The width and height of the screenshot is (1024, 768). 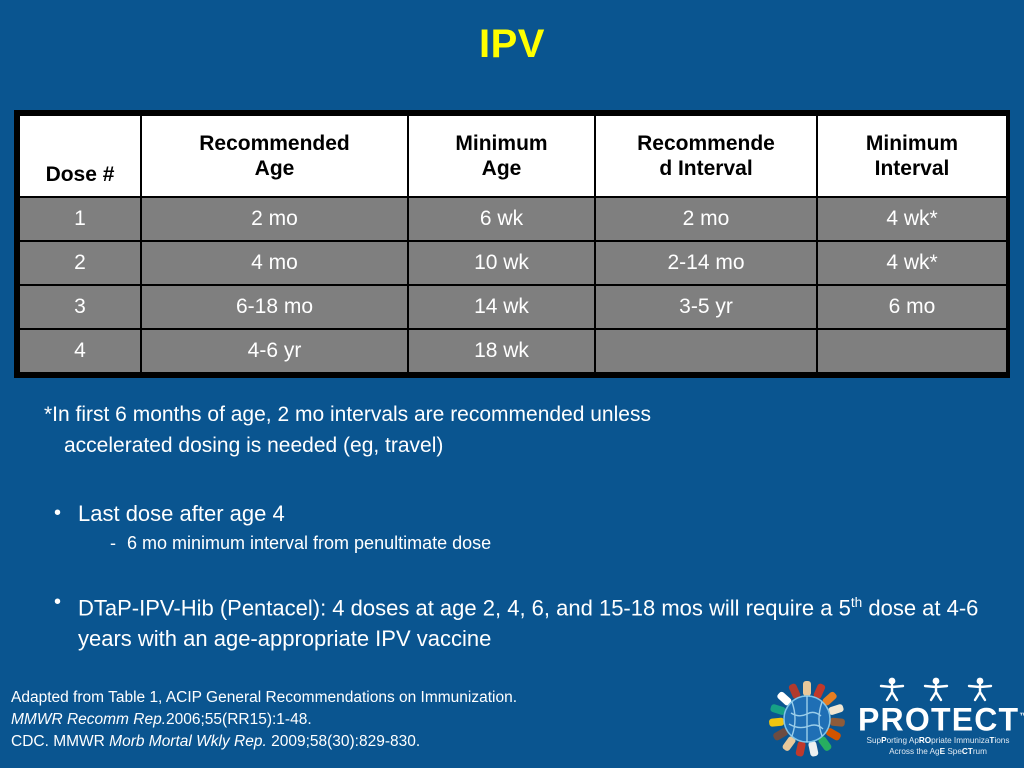 What do you see at coordinates (80, 156) in the screenshot?
I see `column-header-dose: Dose #` at bounding box center [80, 156].